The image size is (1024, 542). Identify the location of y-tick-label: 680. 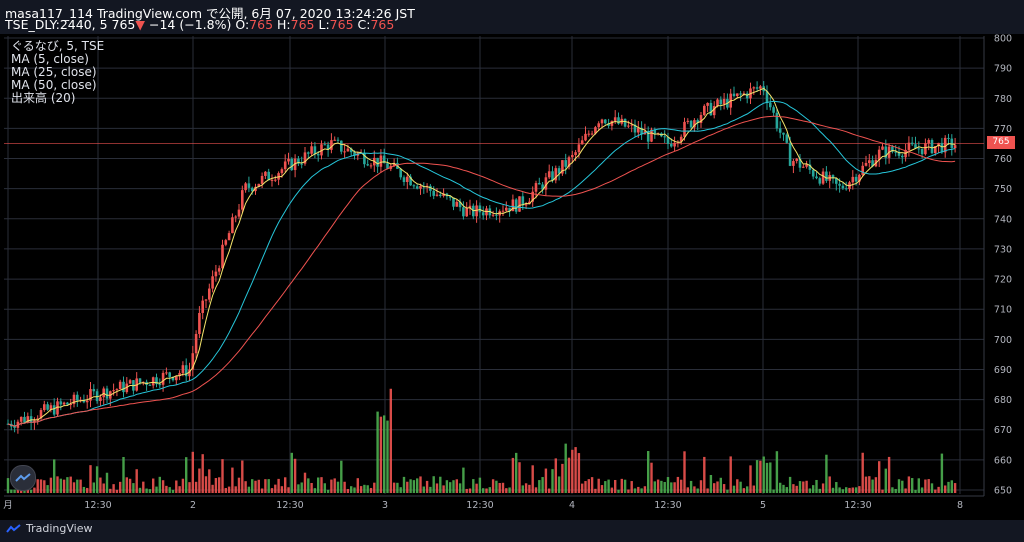
(1003, 400).